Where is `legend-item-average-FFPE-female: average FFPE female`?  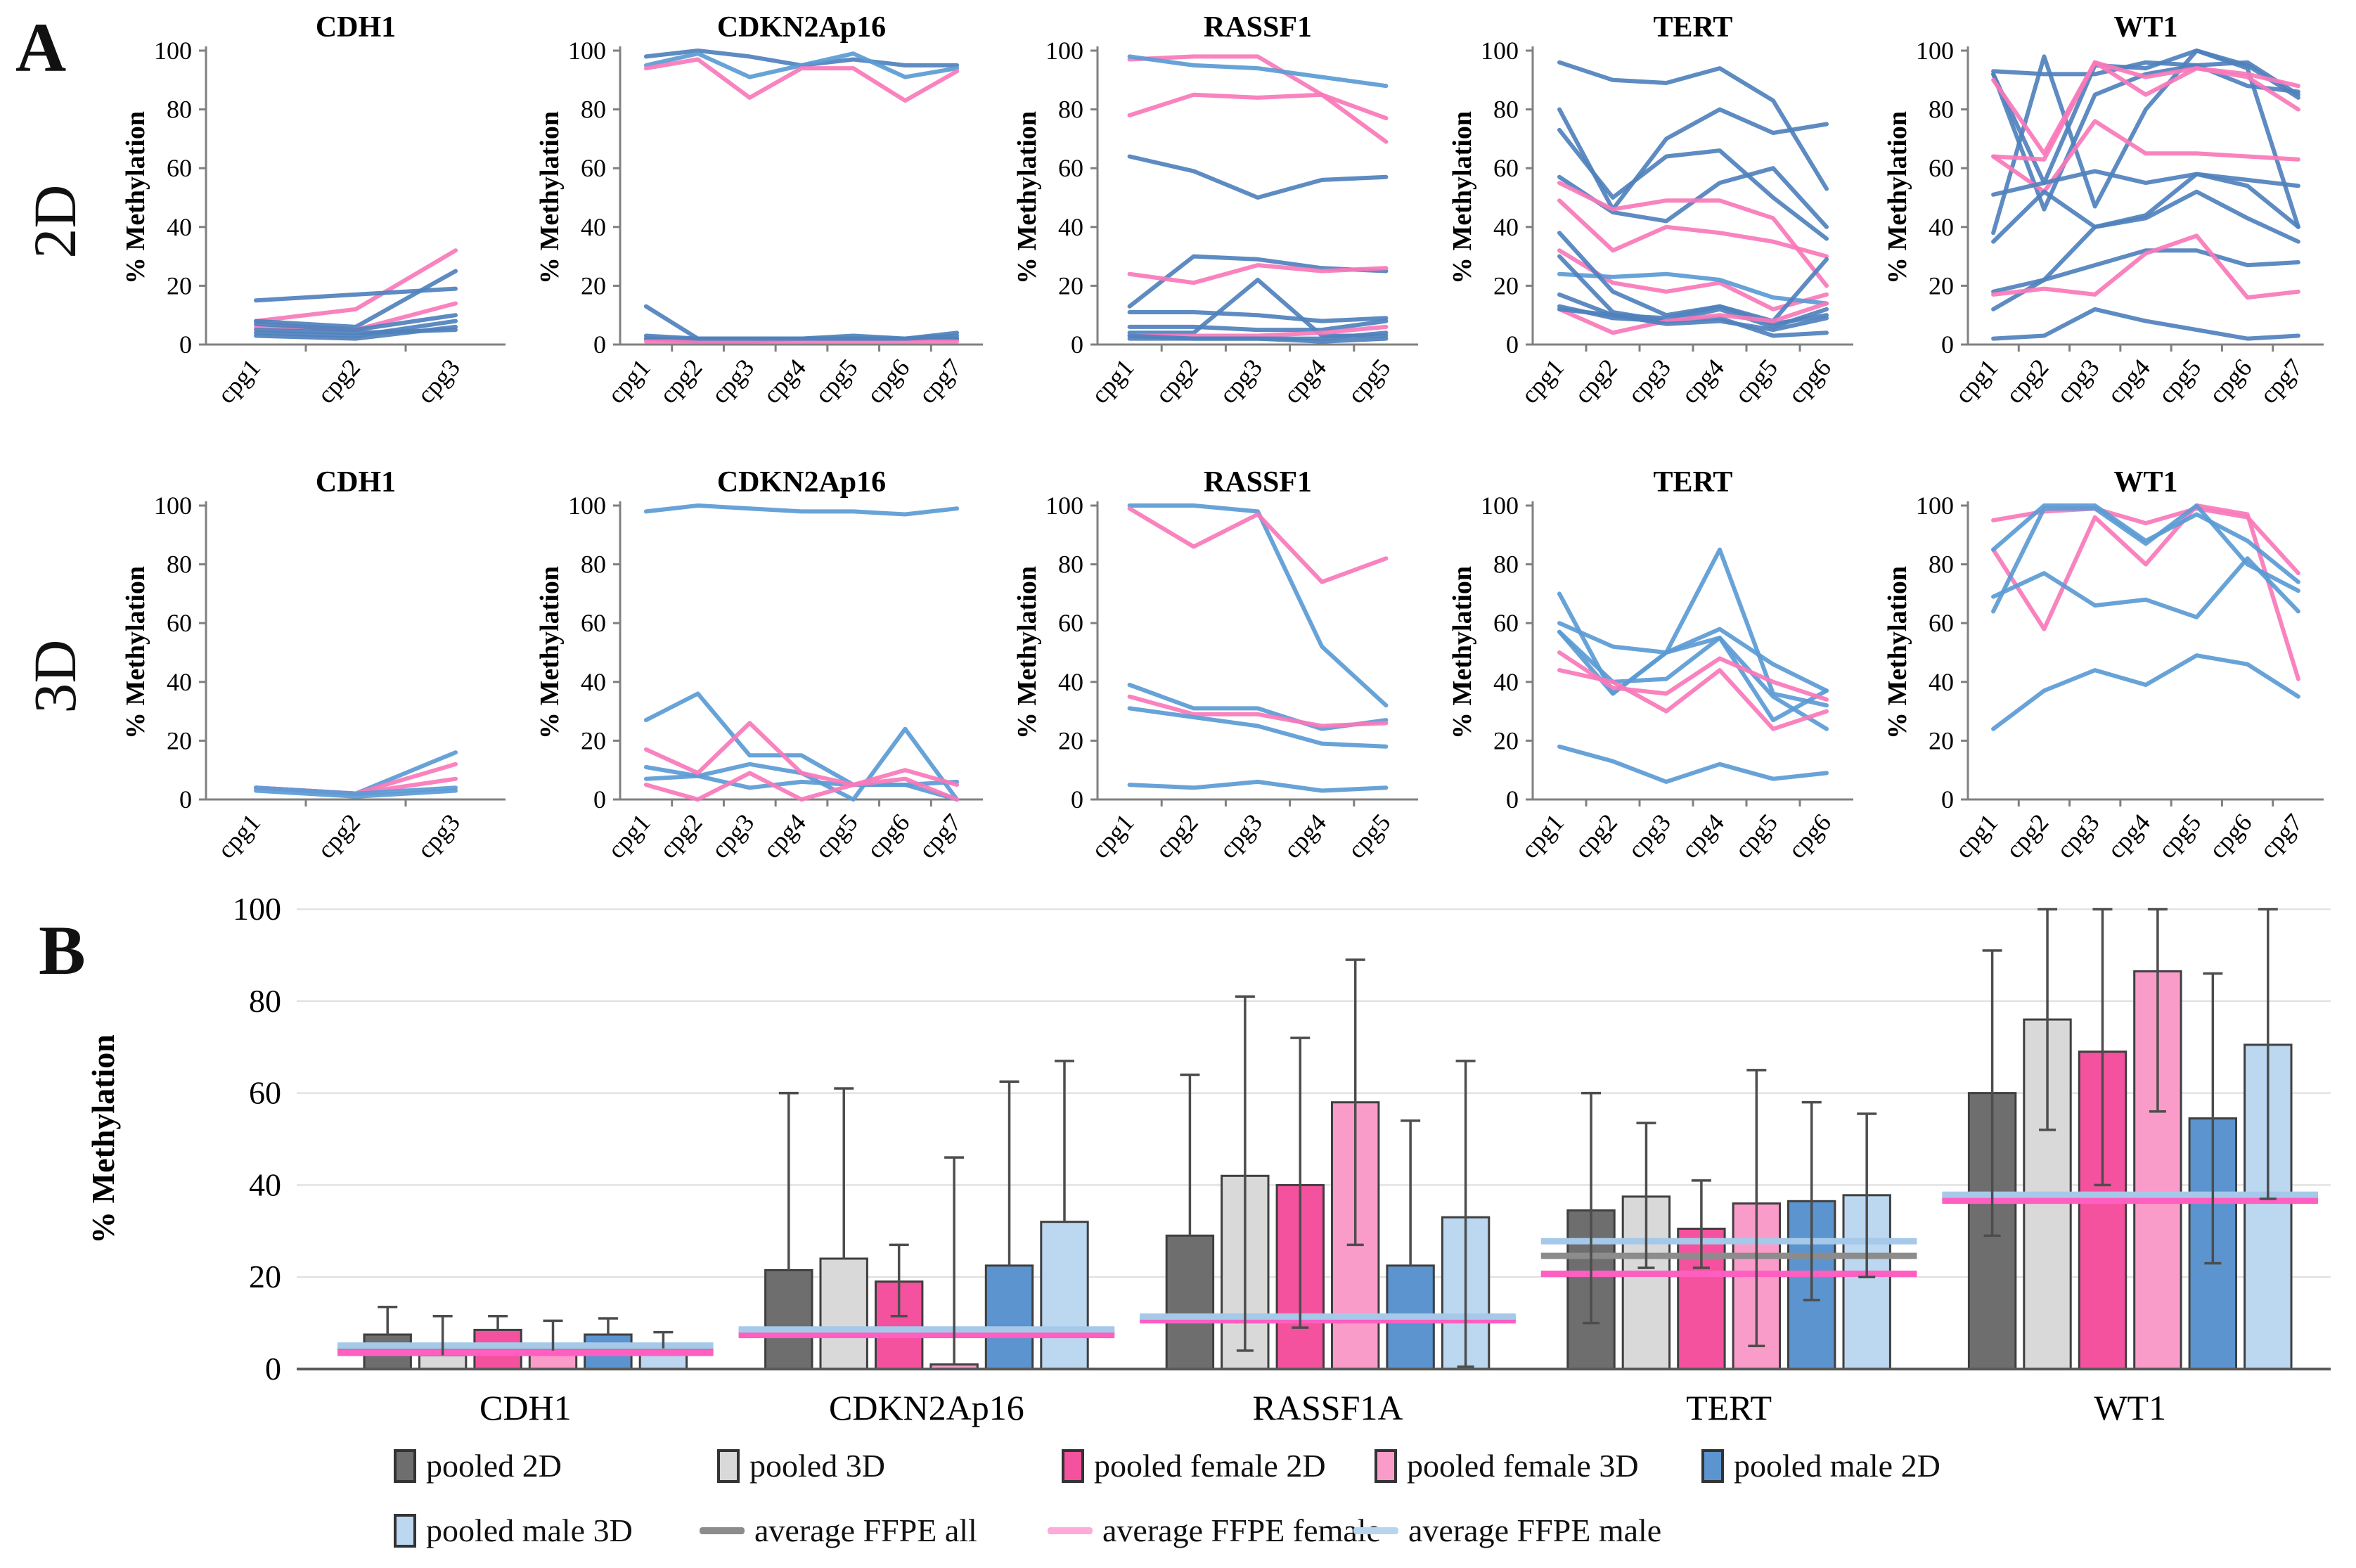
legend-item-average-FFPE-female: average FFPE female is located at coordinates (1214, 1530).